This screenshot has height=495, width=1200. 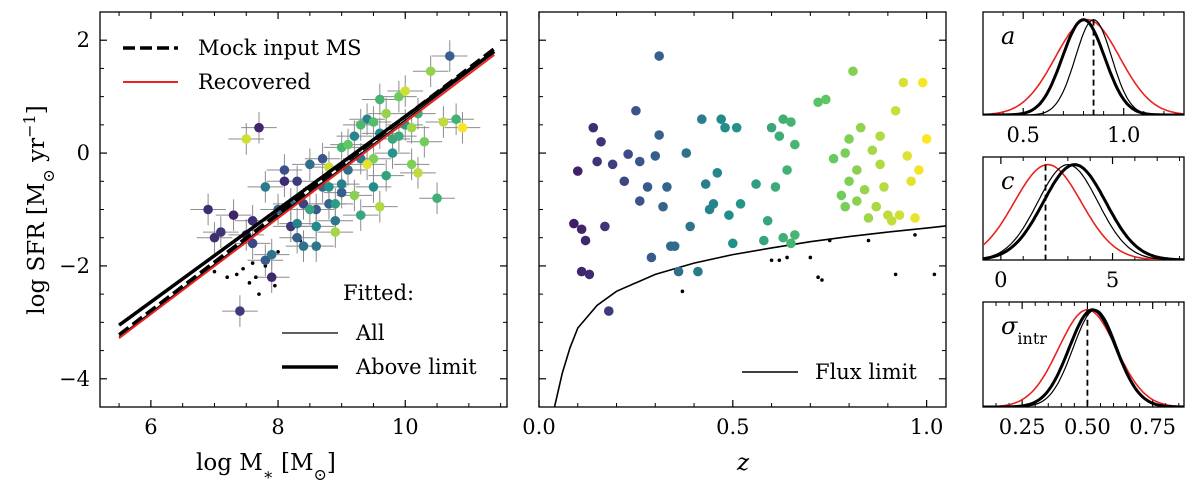 I want to click on posterior-curve-red, so click(x=1083, y=357).